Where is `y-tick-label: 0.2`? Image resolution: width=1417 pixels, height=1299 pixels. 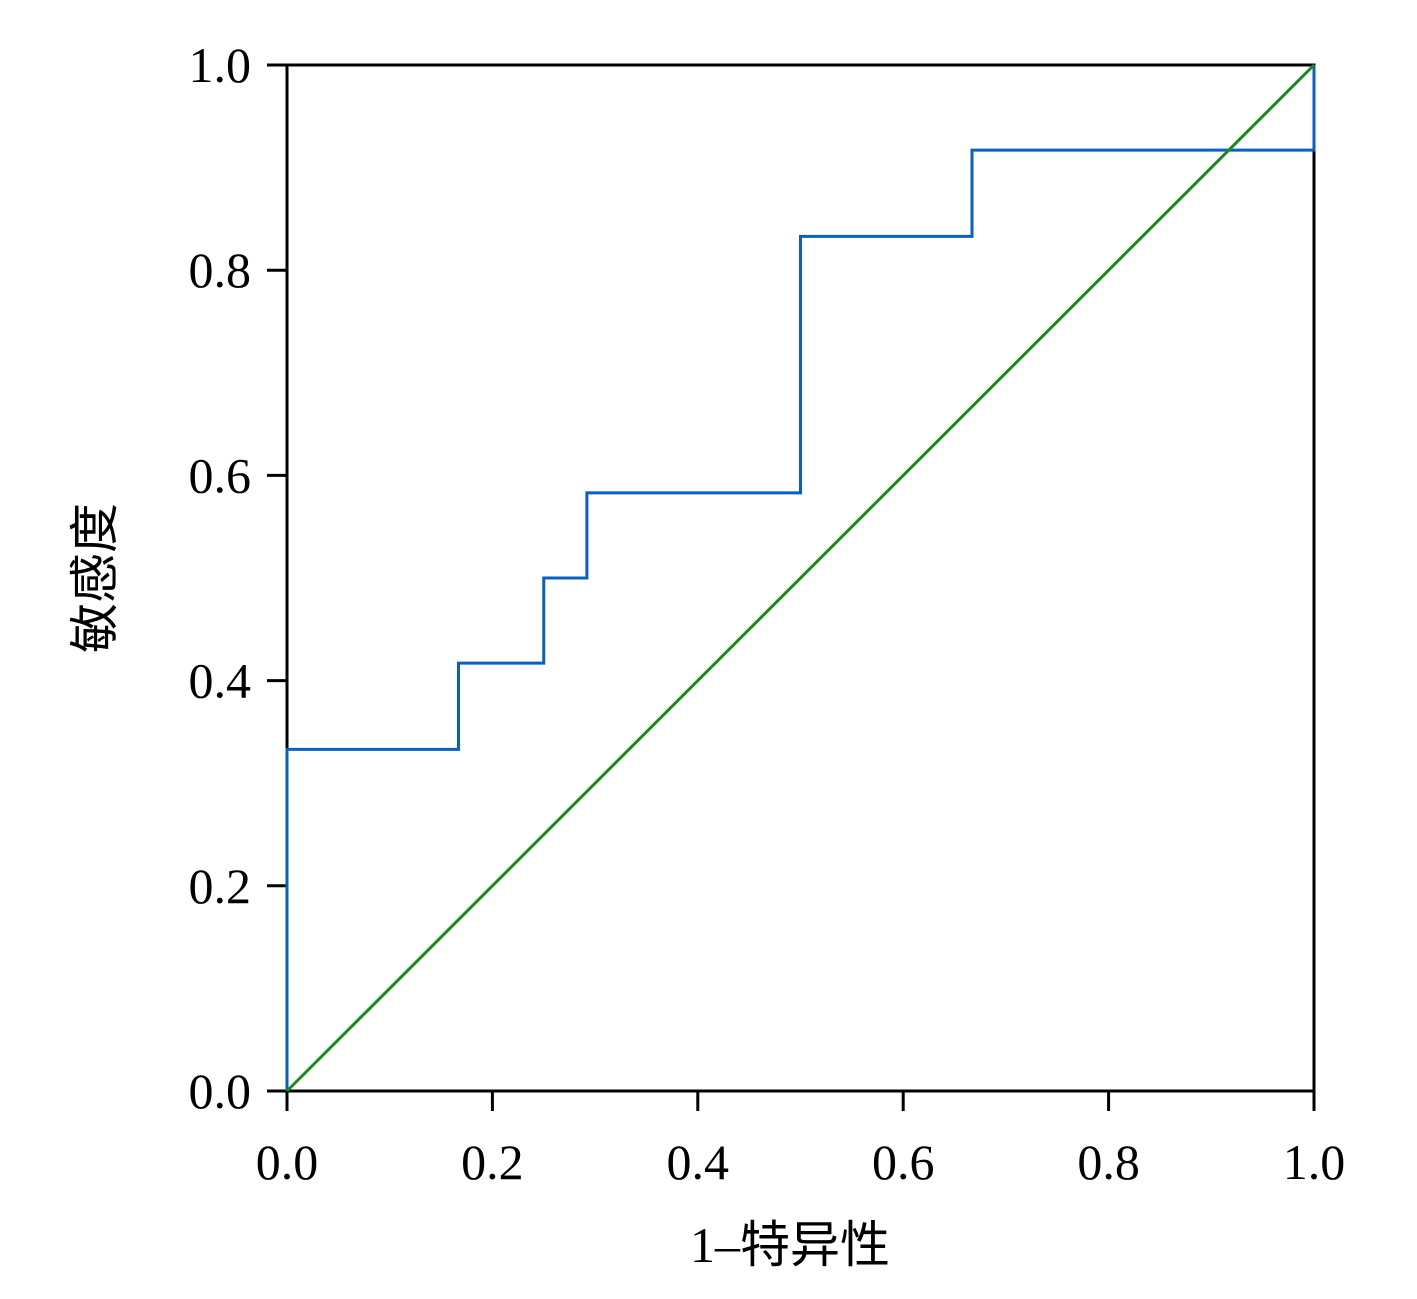
y-tick-label: 0.2 is located at coordinates (220, 886).